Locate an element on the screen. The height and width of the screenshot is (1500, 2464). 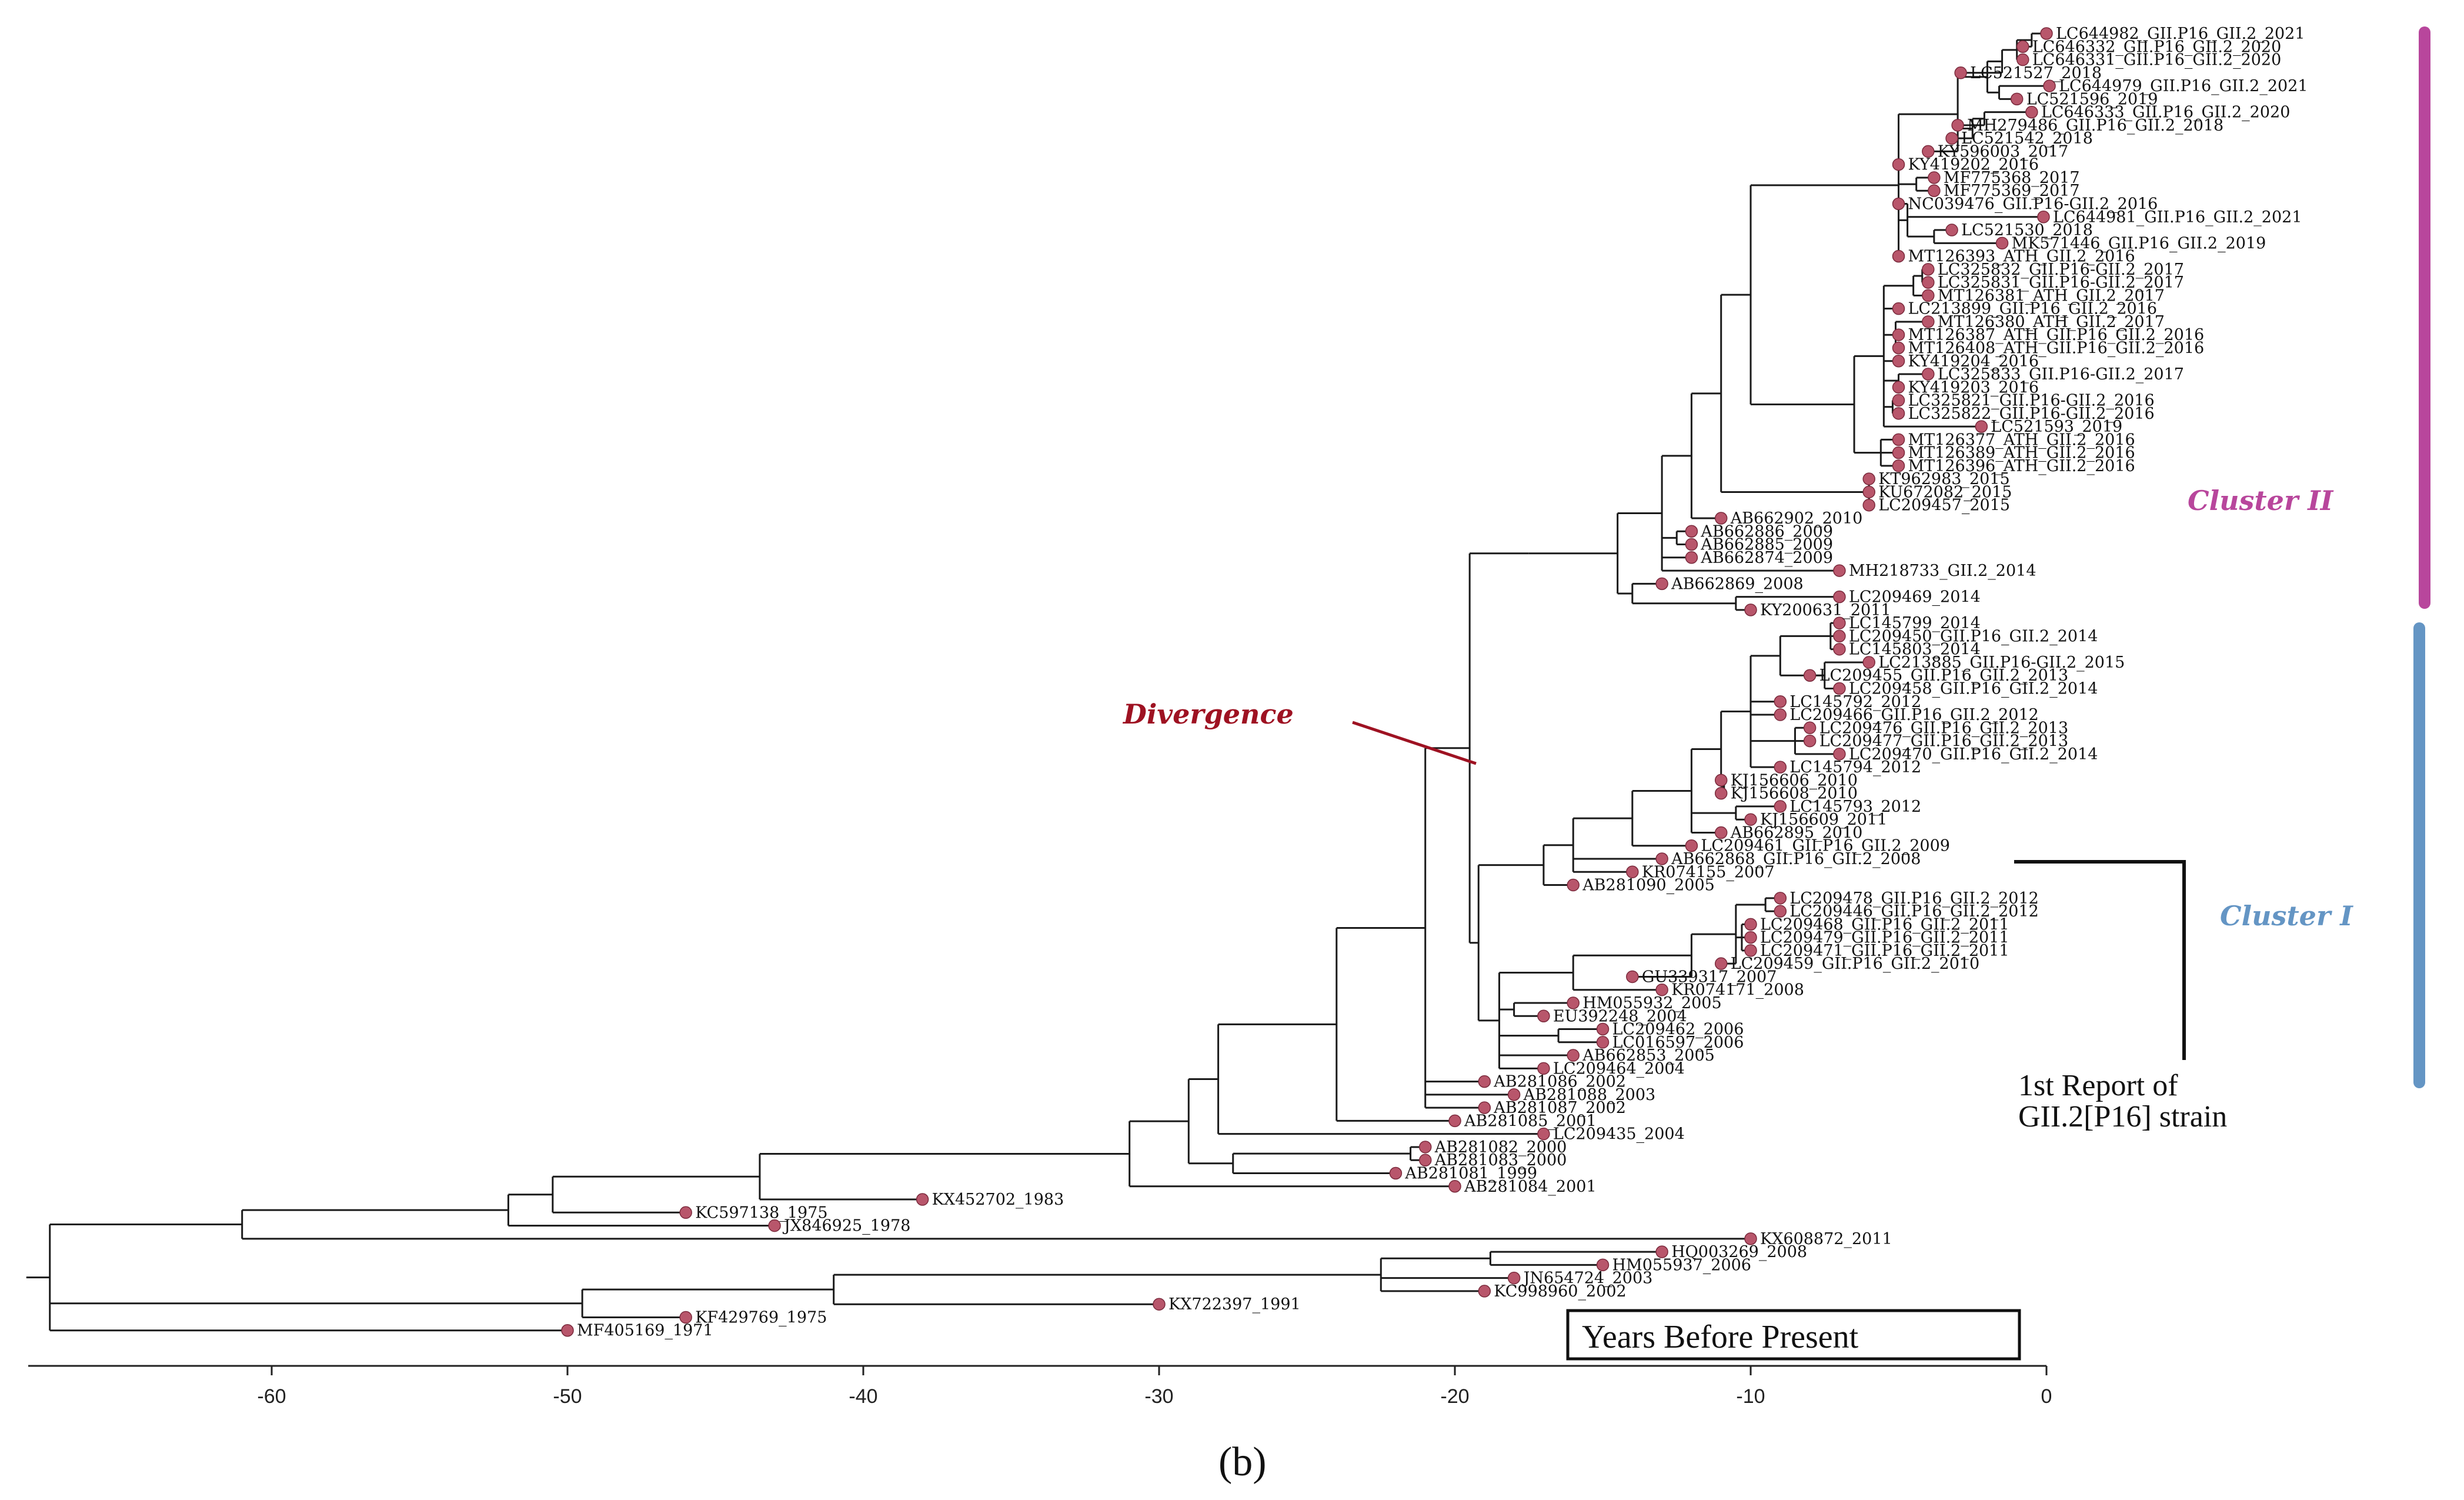
leaf-label: AB662868_GII.P16_GII.2_2008 is located at coordinates (1796, 859).